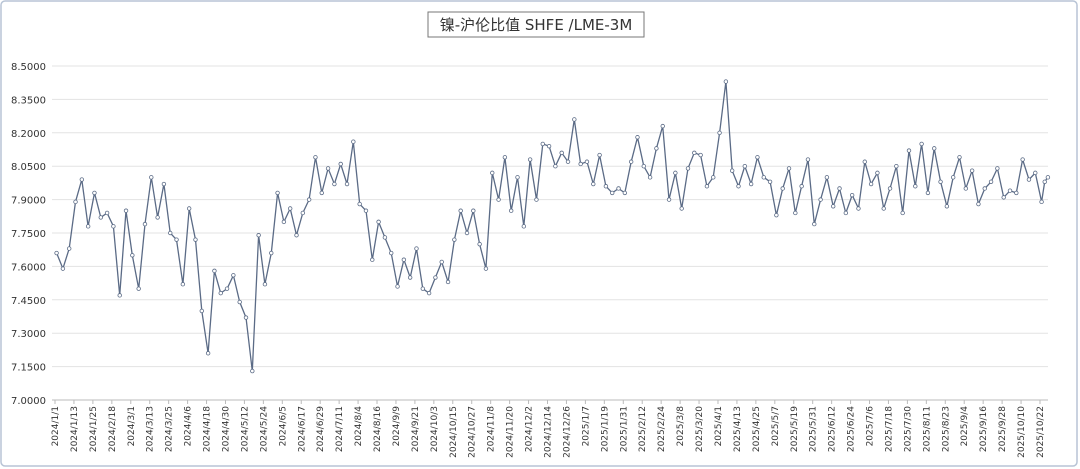 Image resolution: width=1080 pixels, height=469 pixels. What do you see at coordinates (170, 429) in the screenshot?
I see `x-tick-label: 2024/3/25` at bounding box center [170, 429].